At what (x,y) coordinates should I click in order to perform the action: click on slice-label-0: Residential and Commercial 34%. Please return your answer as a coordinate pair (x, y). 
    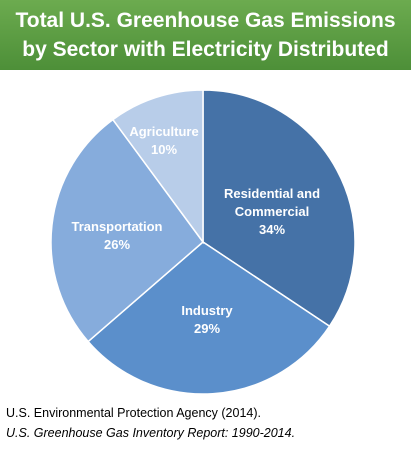
    Looking at the image, I should click on (272, 211).